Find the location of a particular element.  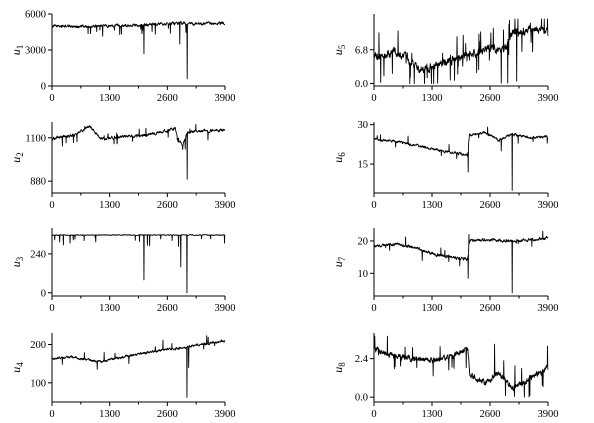

y-axis-label: u6 is located at coordinates (339, 157).